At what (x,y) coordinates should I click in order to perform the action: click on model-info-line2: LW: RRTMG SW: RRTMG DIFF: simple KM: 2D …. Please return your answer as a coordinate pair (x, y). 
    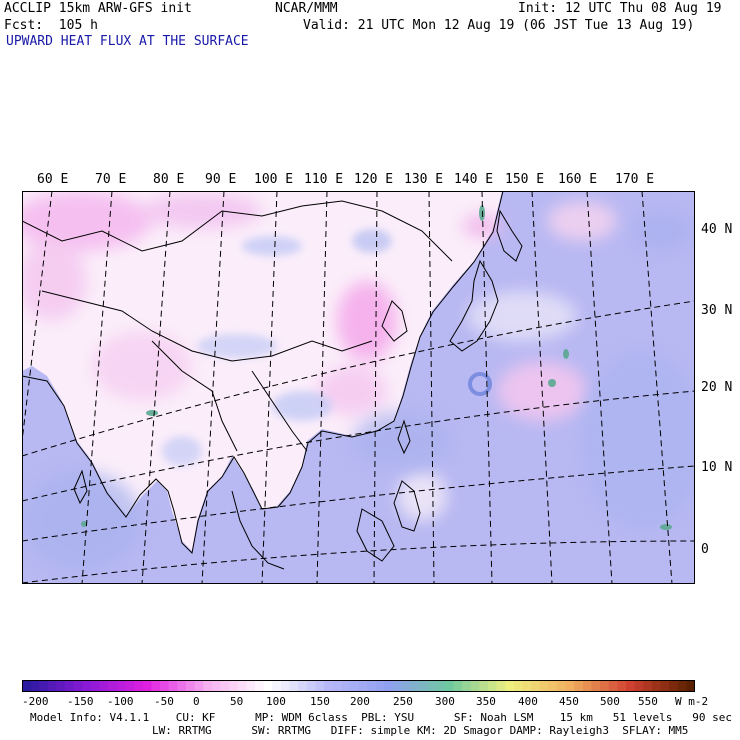
    Looking at the image, I should click on (420, 730).